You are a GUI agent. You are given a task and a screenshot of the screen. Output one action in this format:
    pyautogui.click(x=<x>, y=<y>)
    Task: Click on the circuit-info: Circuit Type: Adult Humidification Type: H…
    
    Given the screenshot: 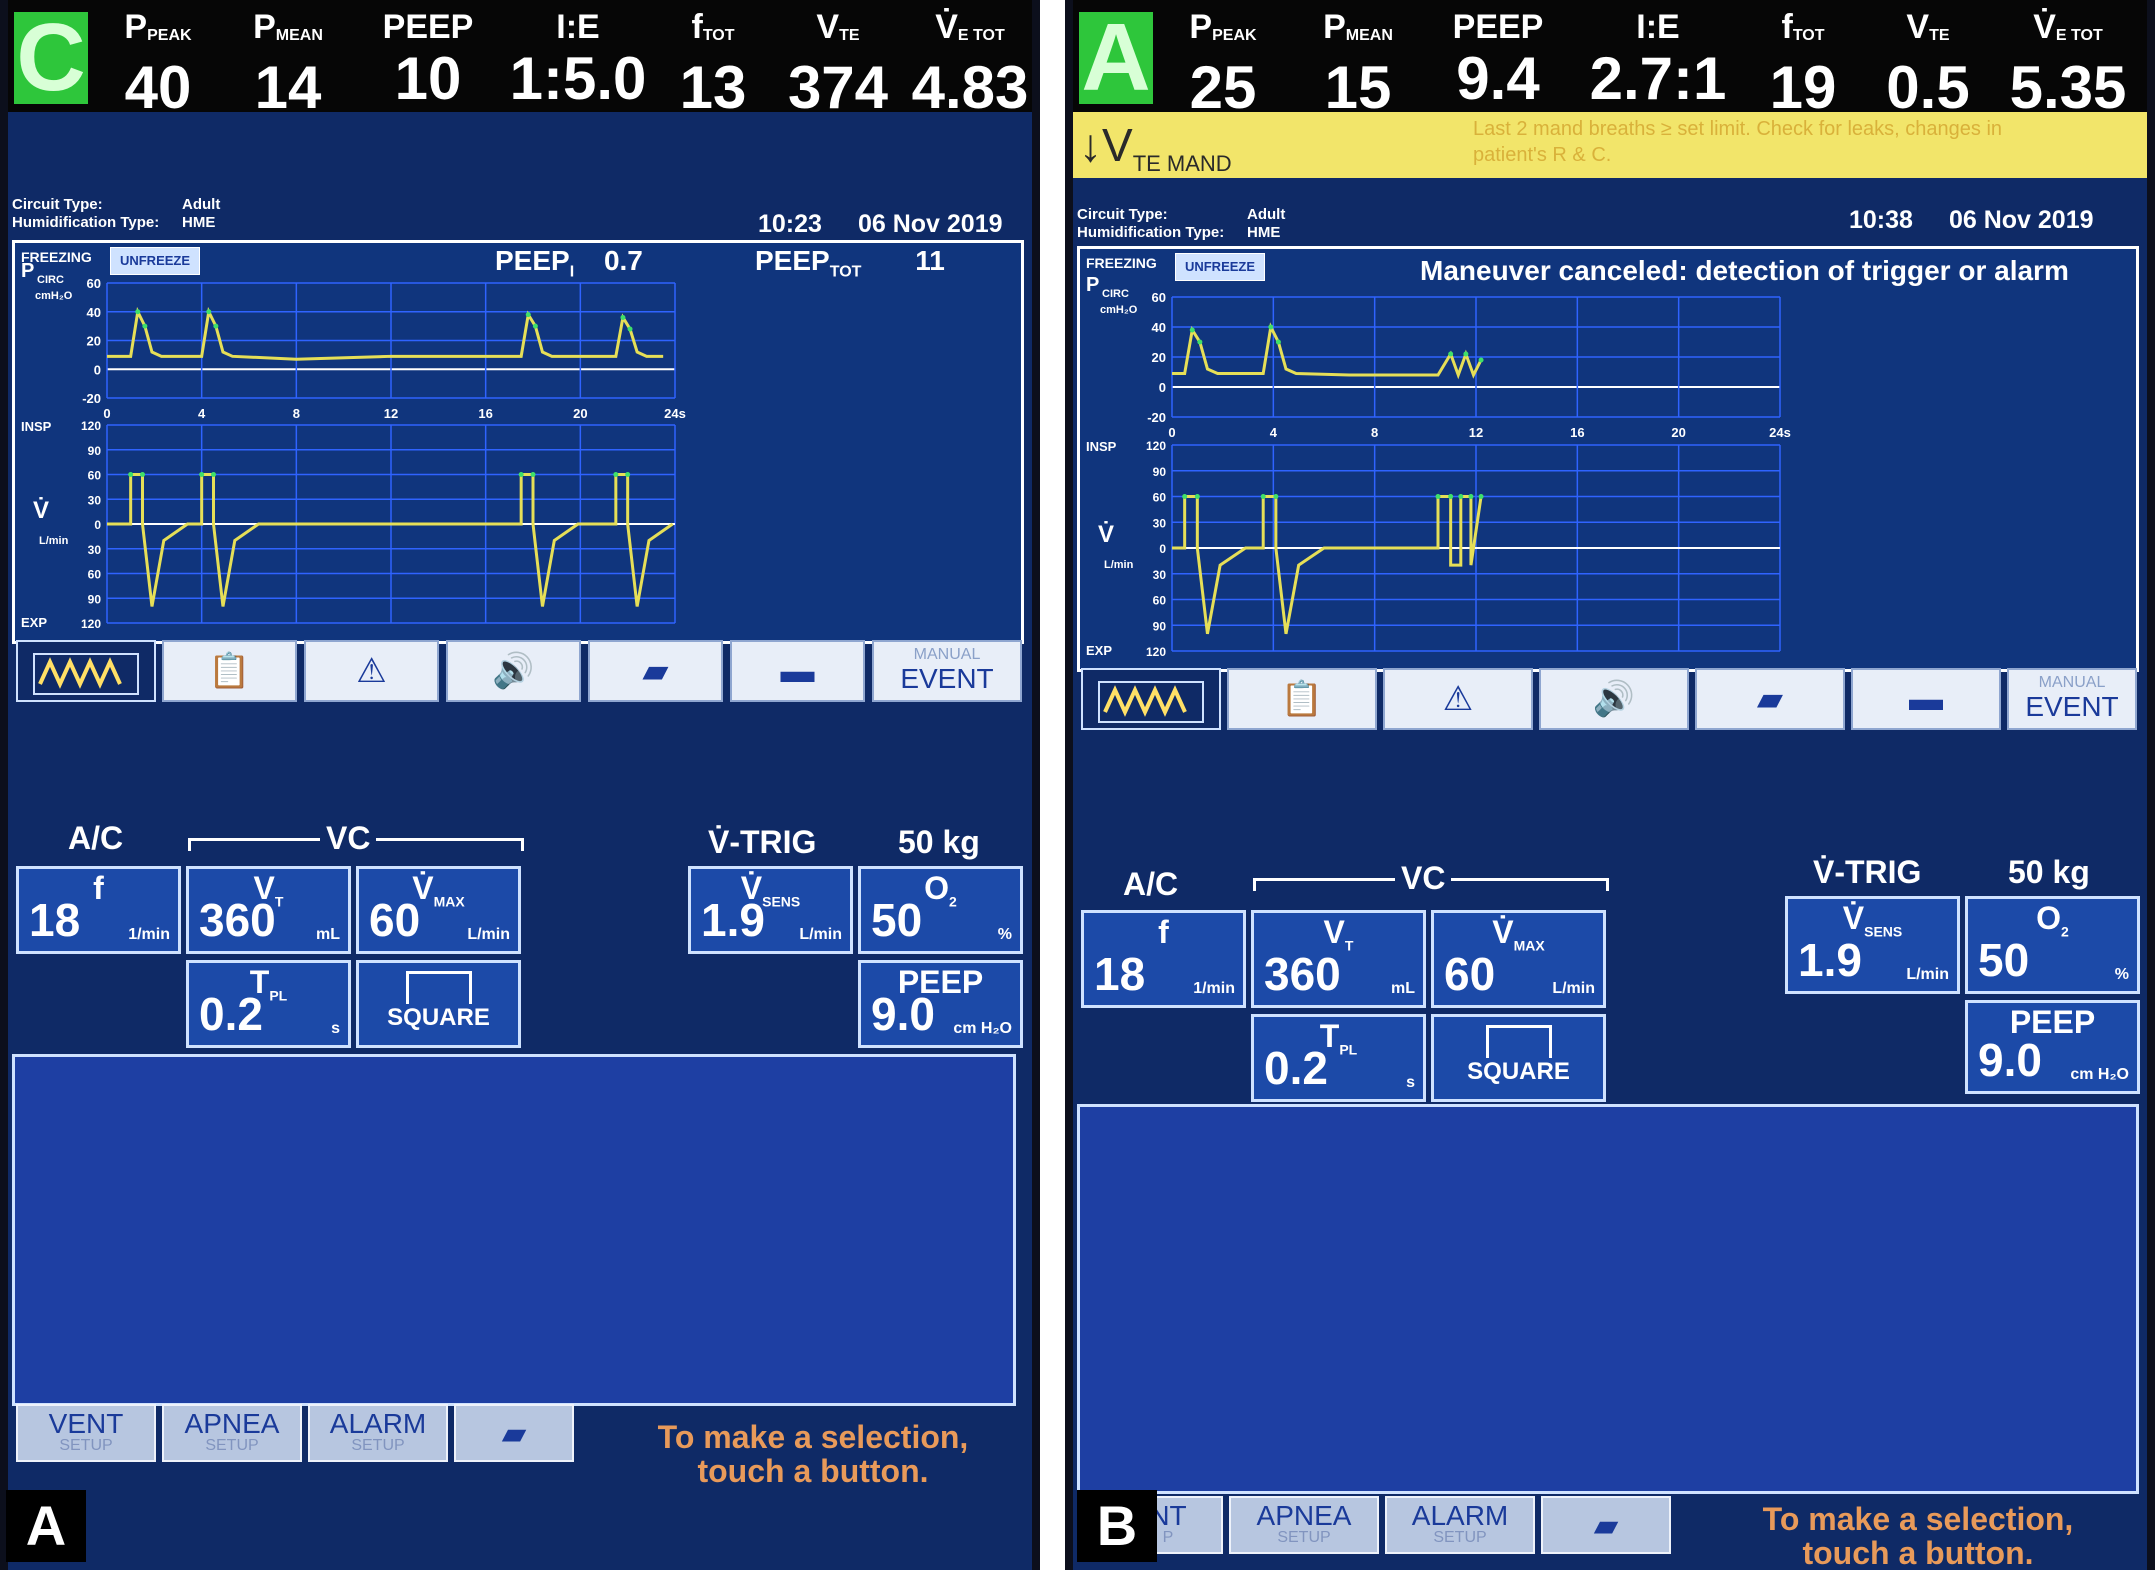 What is the action you would take?
    pyautogui.click(x=116, y=213)
    